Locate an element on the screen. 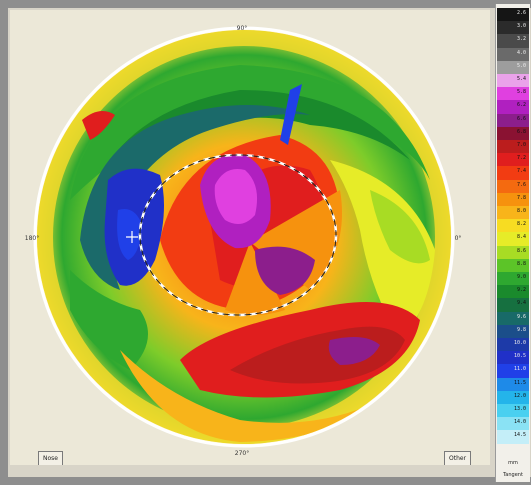  legend-swatch: 3.2 is located at coordinates (513, 41).